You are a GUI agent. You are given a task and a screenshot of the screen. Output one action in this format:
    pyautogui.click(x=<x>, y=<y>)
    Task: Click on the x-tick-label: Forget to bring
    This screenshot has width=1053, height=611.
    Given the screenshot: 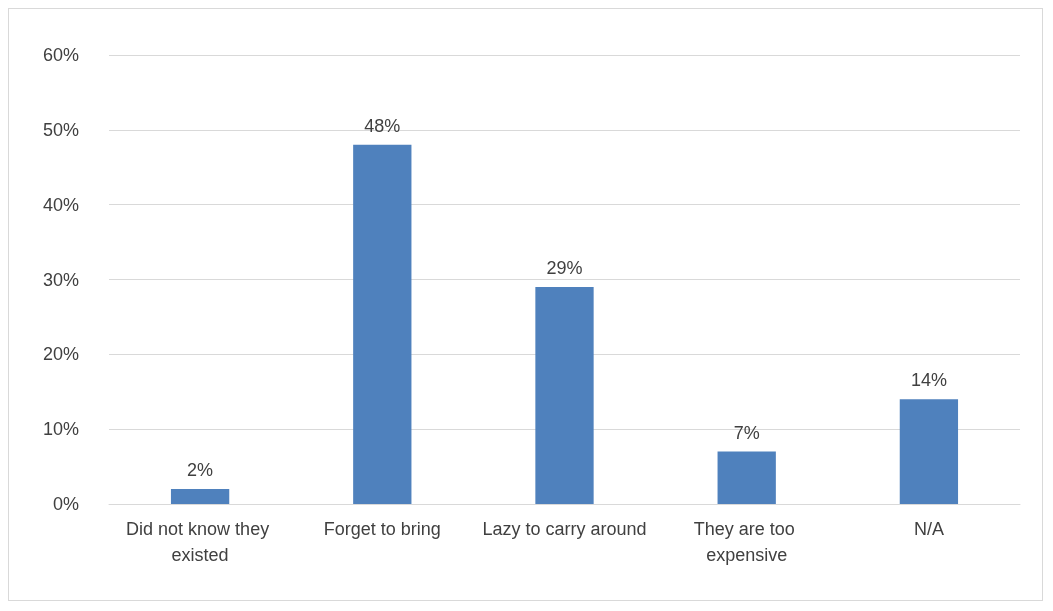 What is the action you would take?
    pyautogui.click(x=382, y=529)
    